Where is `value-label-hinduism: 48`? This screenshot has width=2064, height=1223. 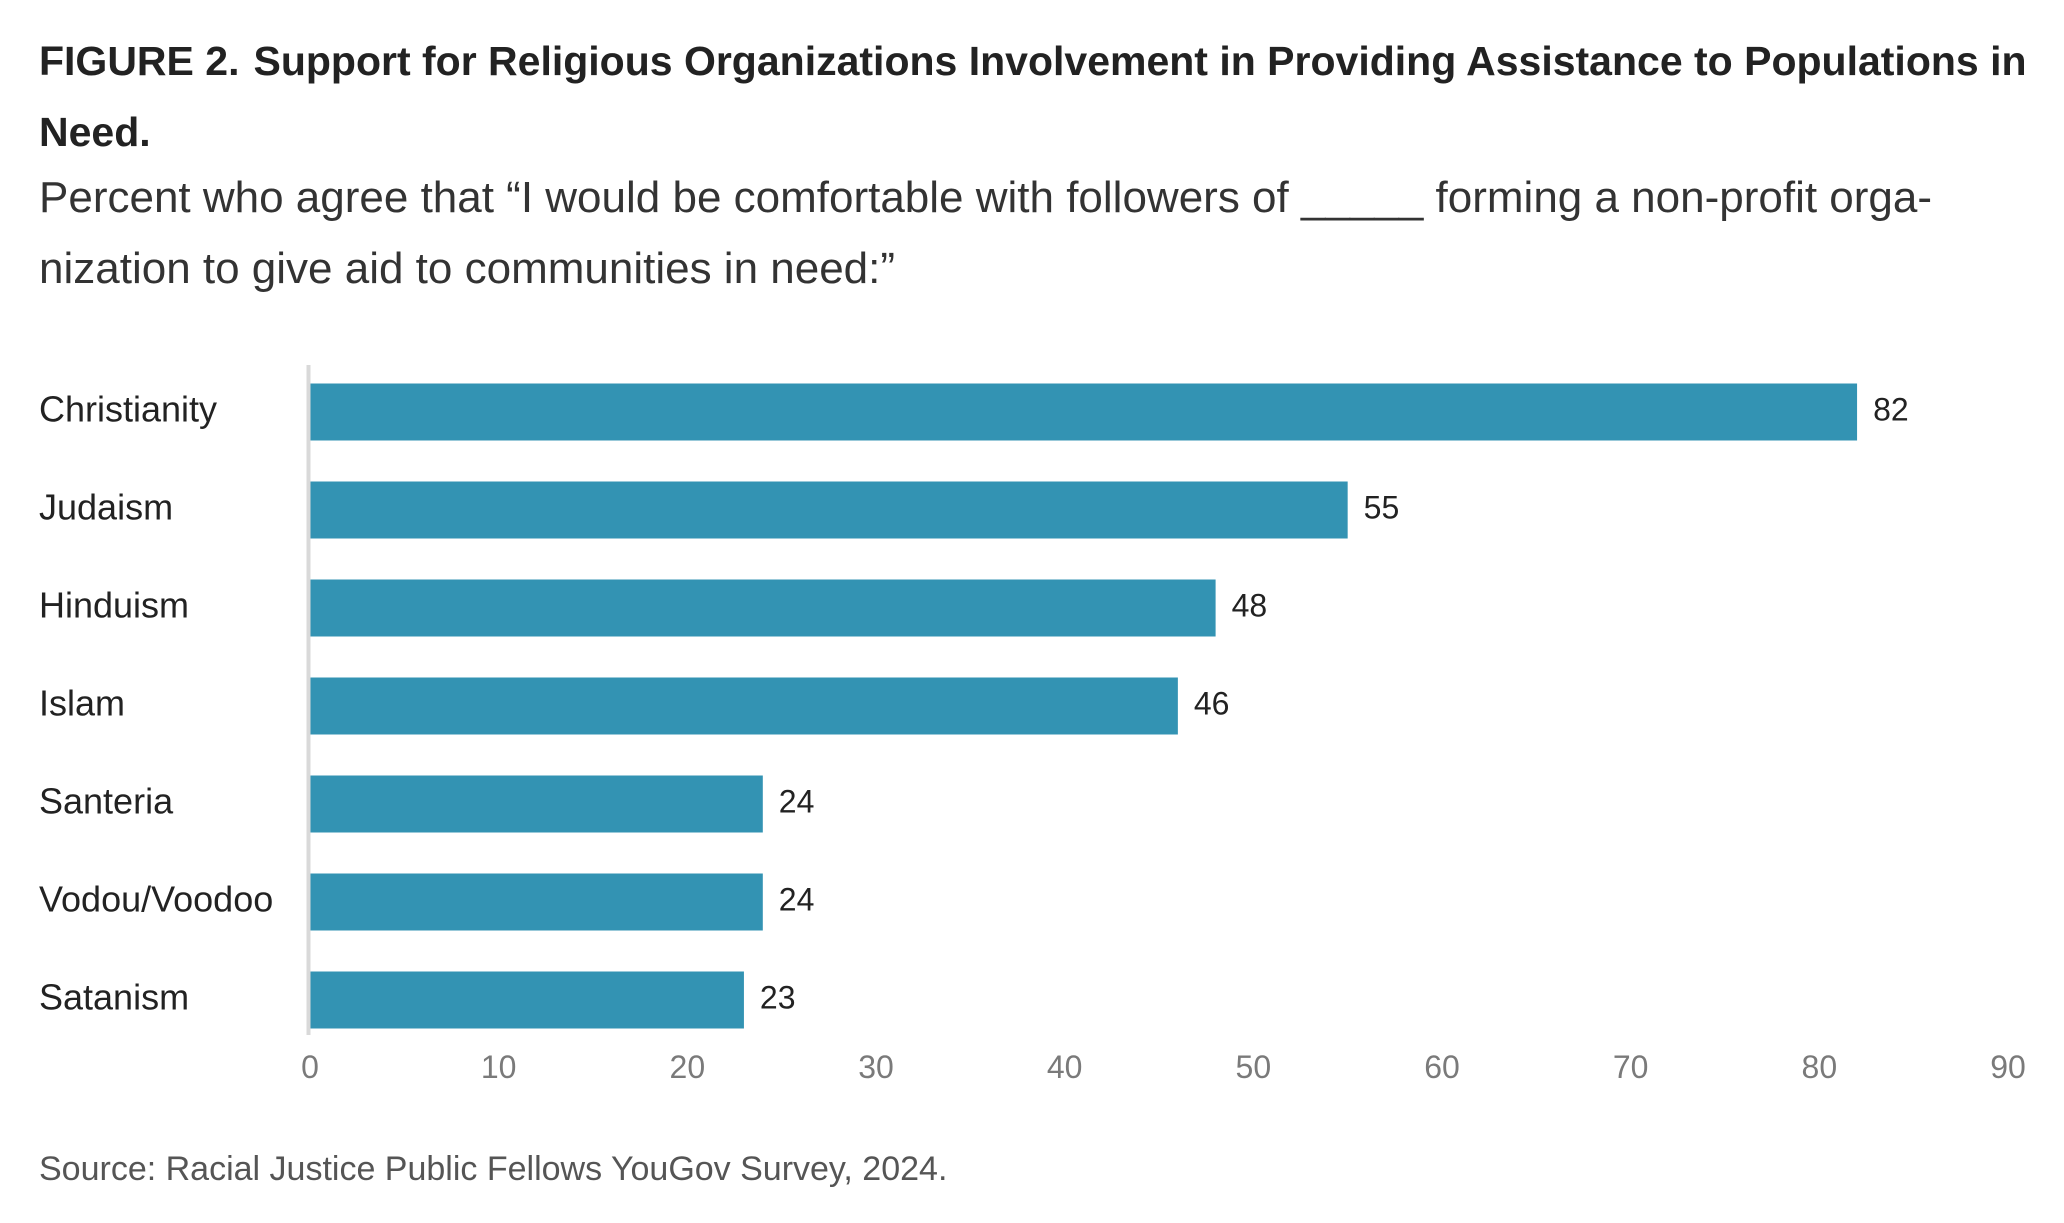 value-label-hinduism: 48 is located at coordinates (1250, 605).